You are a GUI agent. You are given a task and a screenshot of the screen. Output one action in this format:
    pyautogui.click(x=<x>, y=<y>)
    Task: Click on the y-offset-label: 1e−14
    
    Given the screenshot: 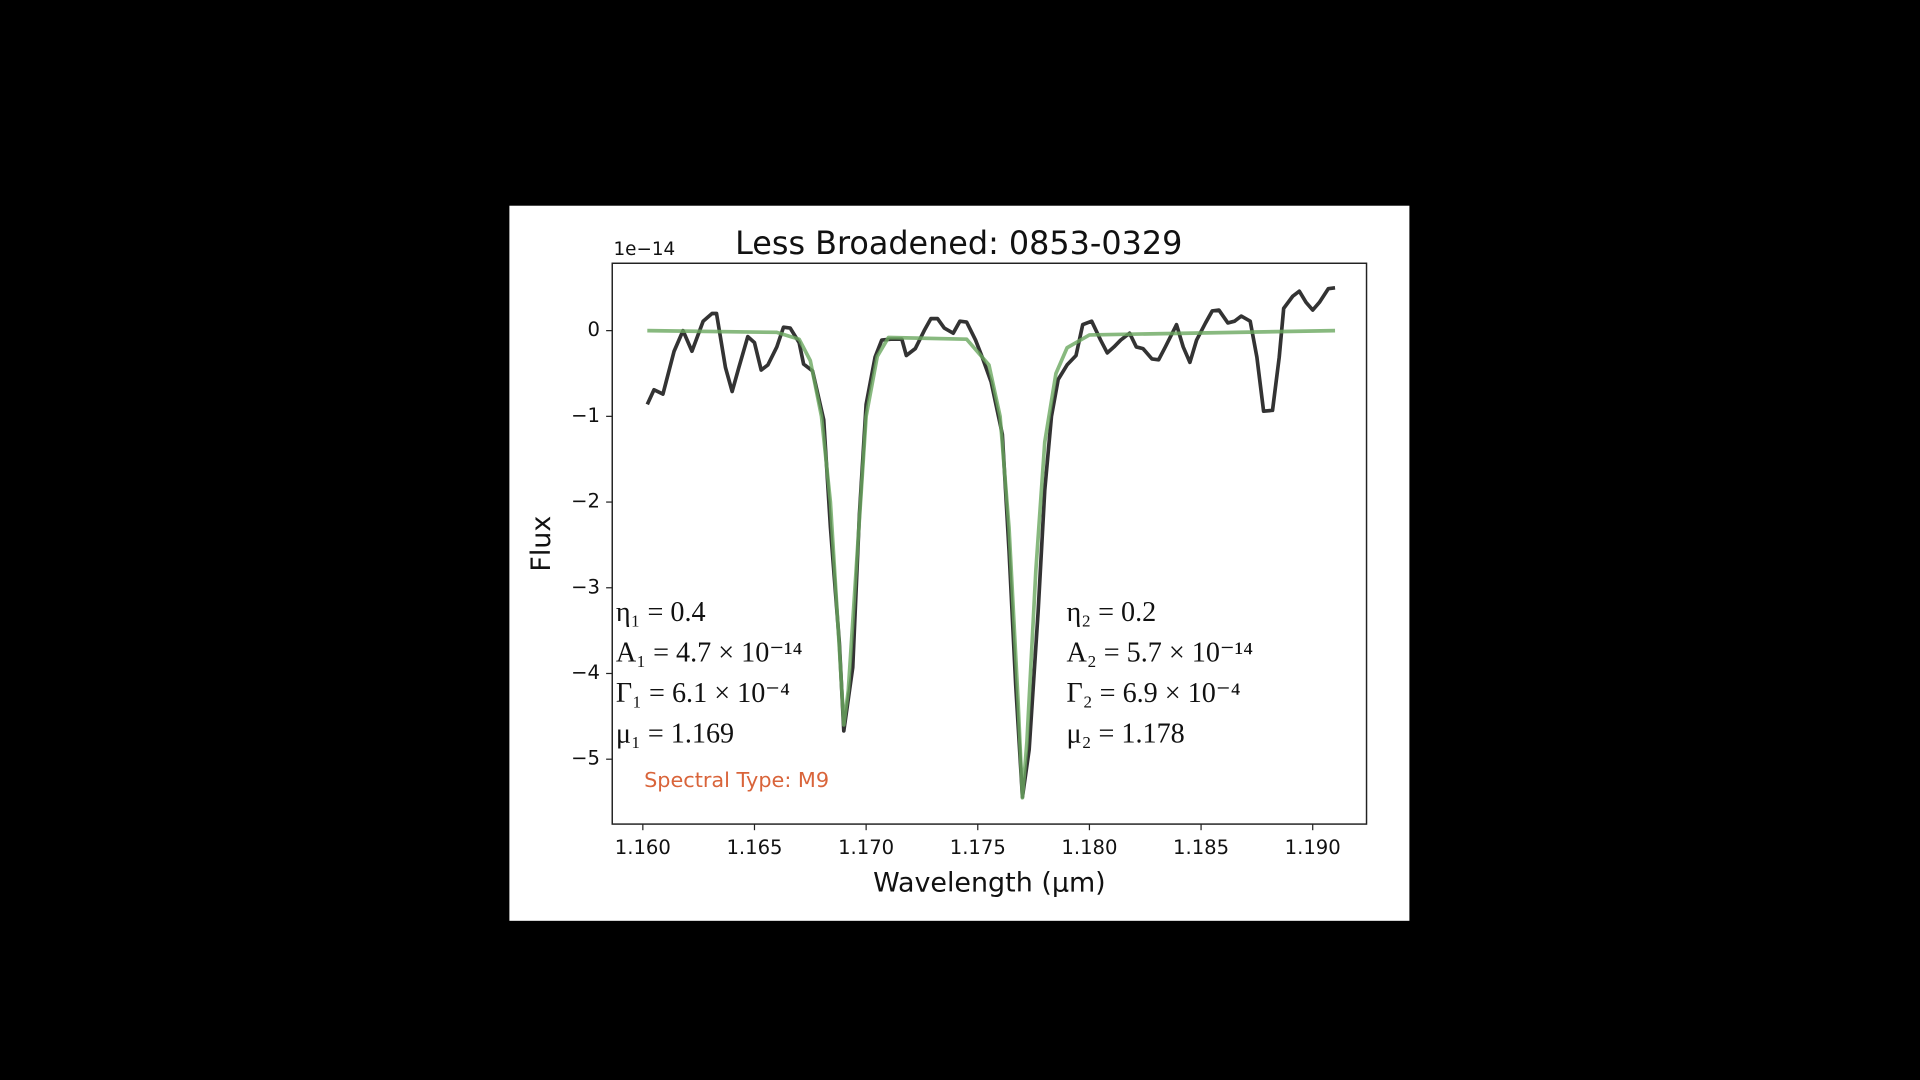 What is the action you would take?
    pyautogui.click(x=644, y=249)
    